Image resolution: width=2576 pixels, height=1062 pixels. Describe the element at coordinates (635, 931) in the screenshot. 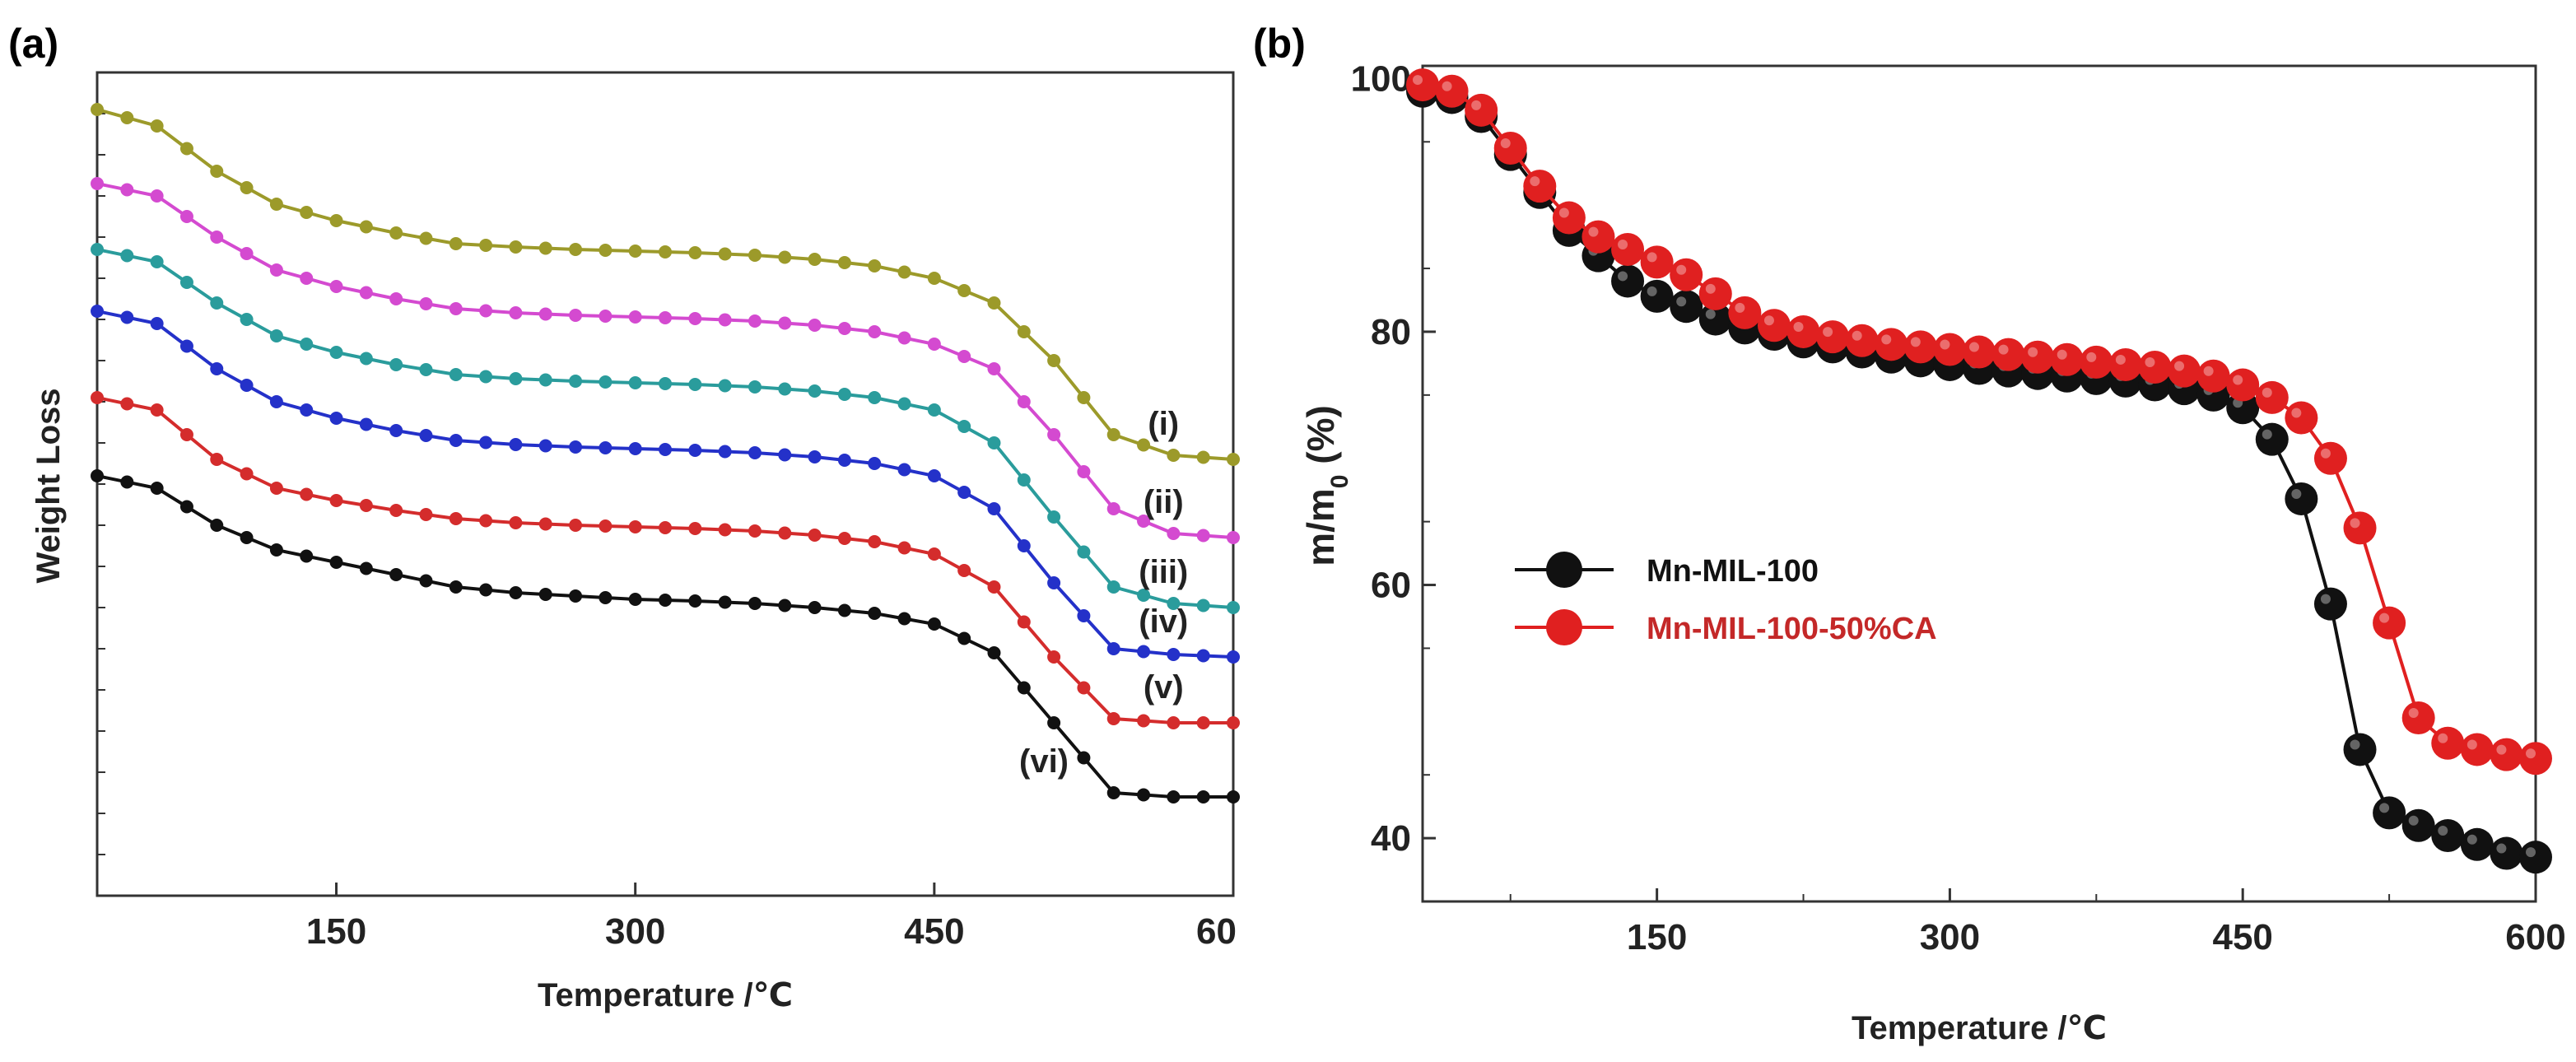

I see `x-tick-label-300: 300` at that location.